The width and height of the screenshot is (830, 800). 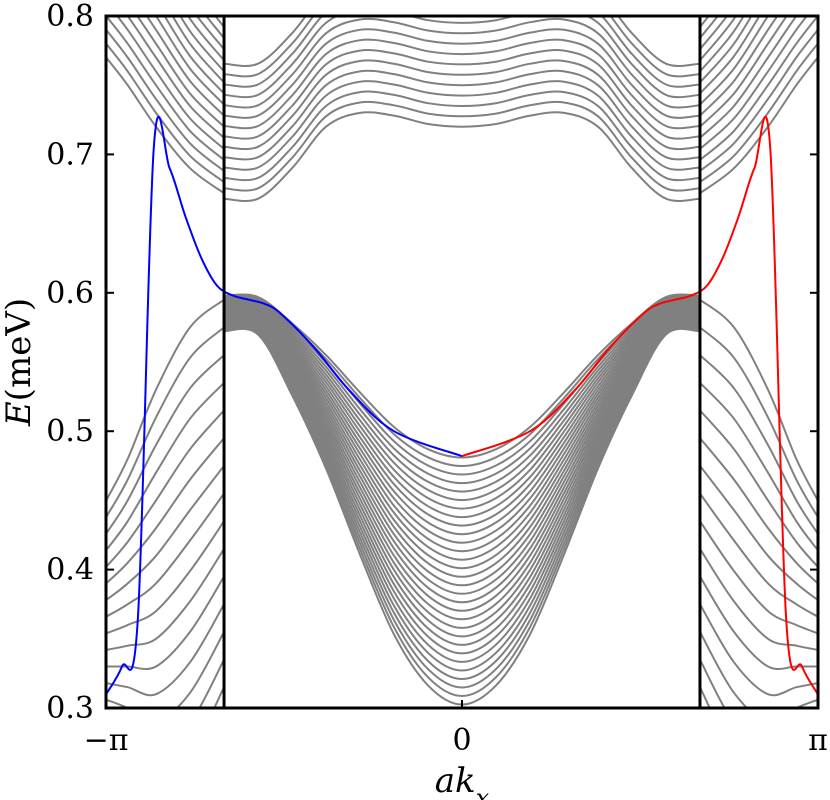 What do you see at coordinates (462, 780) in the screenshot?
I see `x-axis-label: akx` at bounding box center [462, 780].